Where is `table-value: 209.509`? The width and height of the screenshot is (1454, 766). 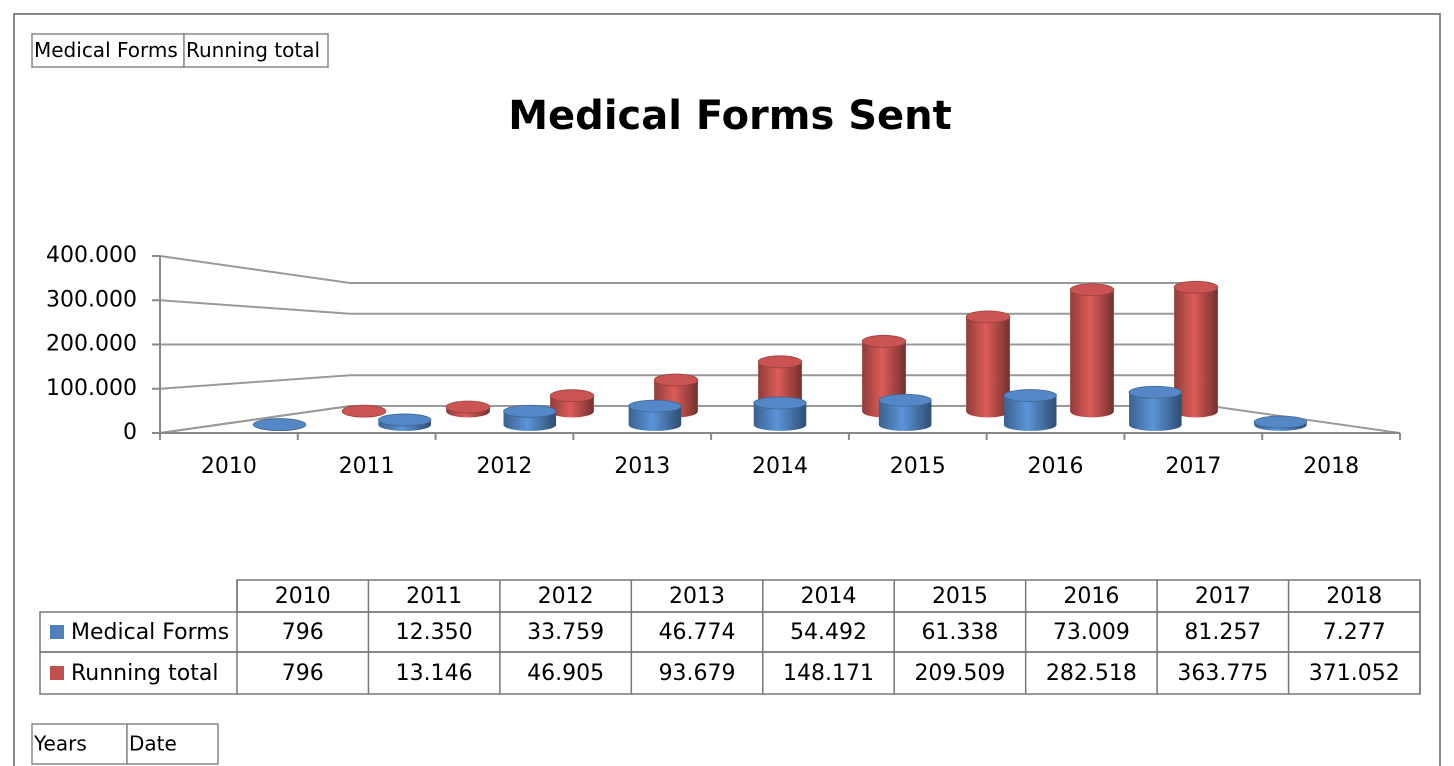
table-value: 209.509 is located at coordinates (959, 673).